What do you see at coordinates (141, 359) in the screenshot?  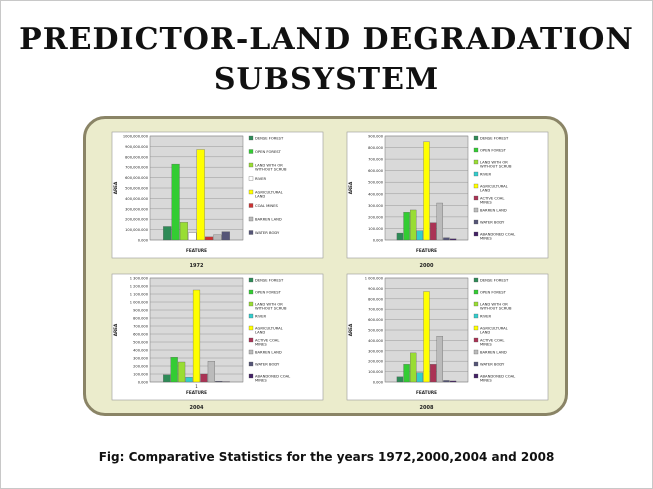 I see `y-tick-label: 300.000` at bounding box center [141, 359].